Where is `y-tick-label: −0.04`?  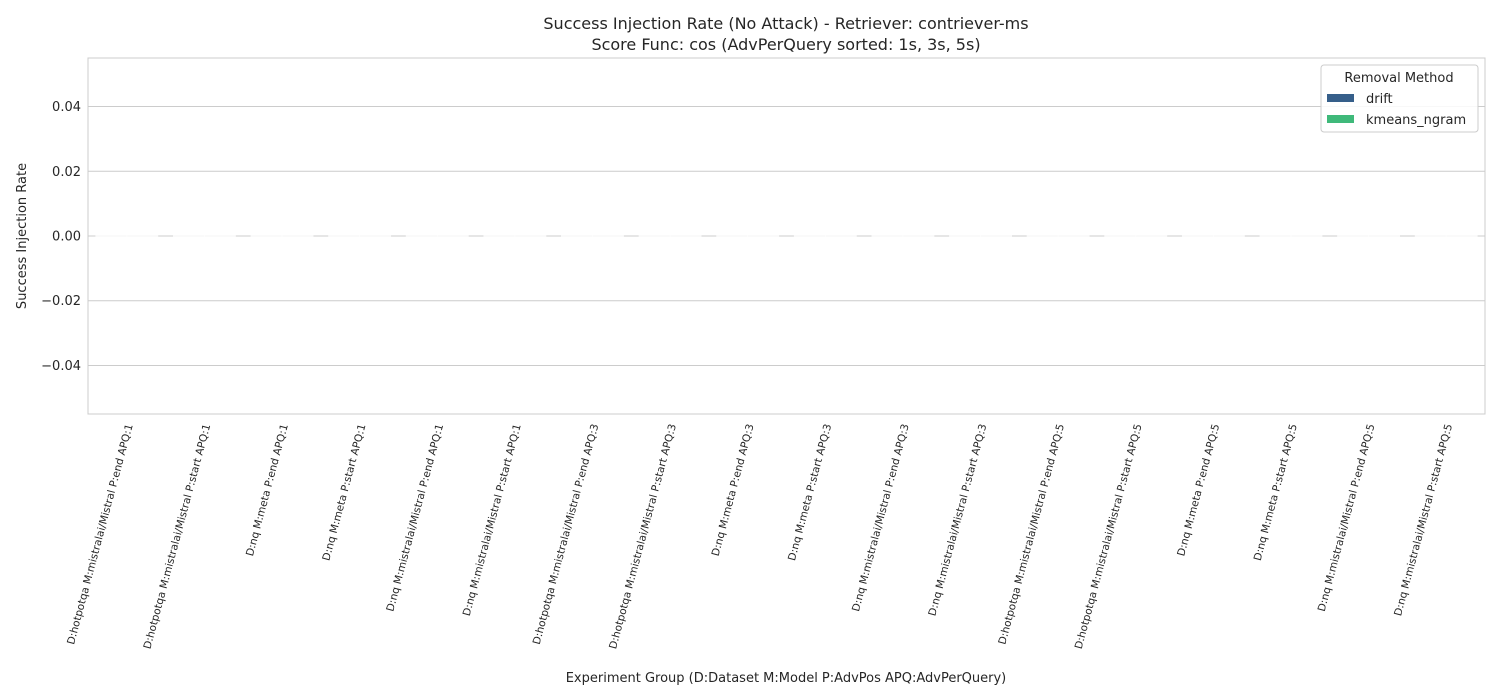 y-tick-label: −0.04 is located at coordinates (61, 366).